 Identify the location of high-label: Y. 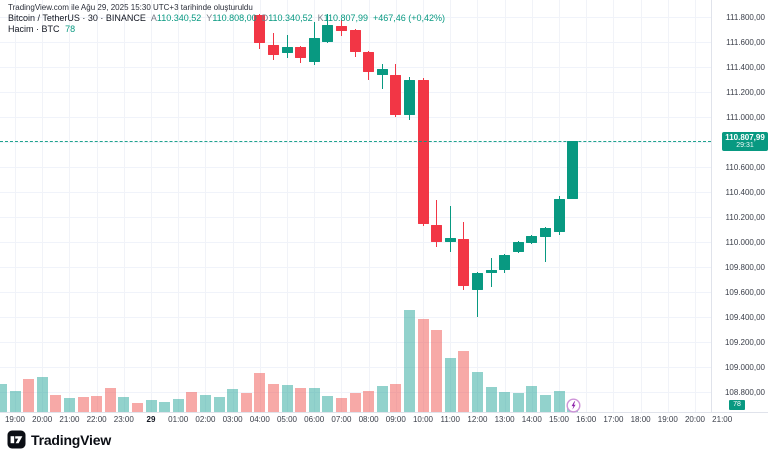
(209, 18).